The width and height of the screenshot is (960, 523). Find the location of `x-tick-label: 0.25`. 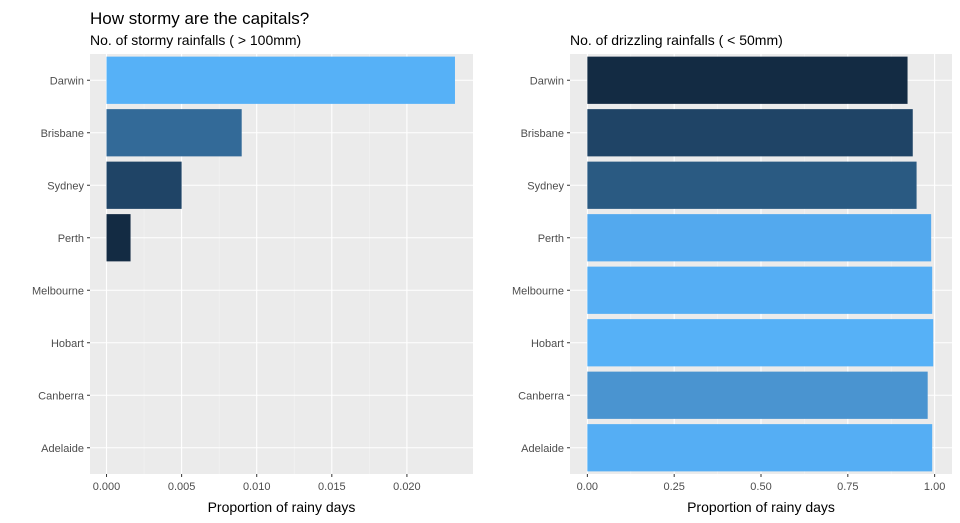

x-tick-label: 0.25 is located at coordinates (673, 487).